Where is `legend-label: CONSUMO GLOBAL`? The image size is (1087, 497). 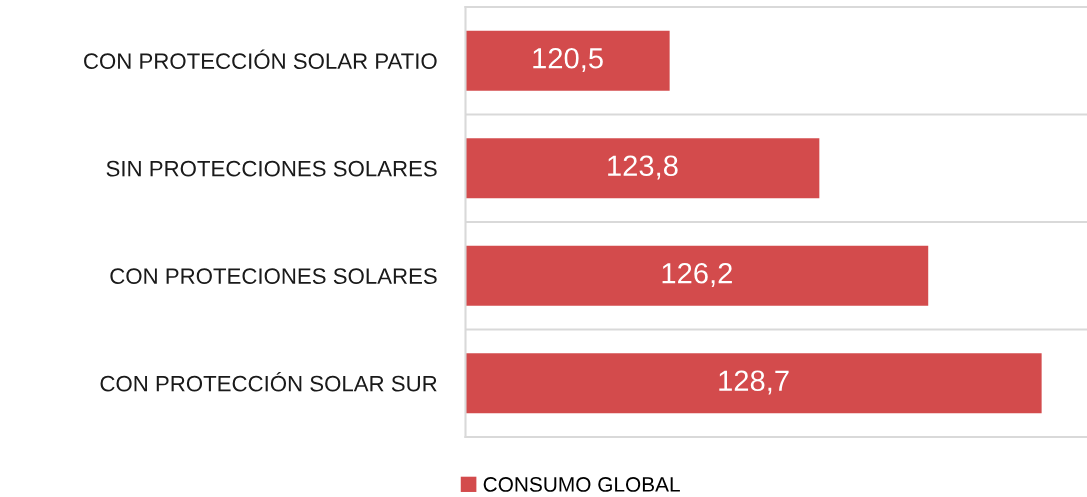 legend-label: CONSUMO GLOBAL is located at coordinates (581, 484).